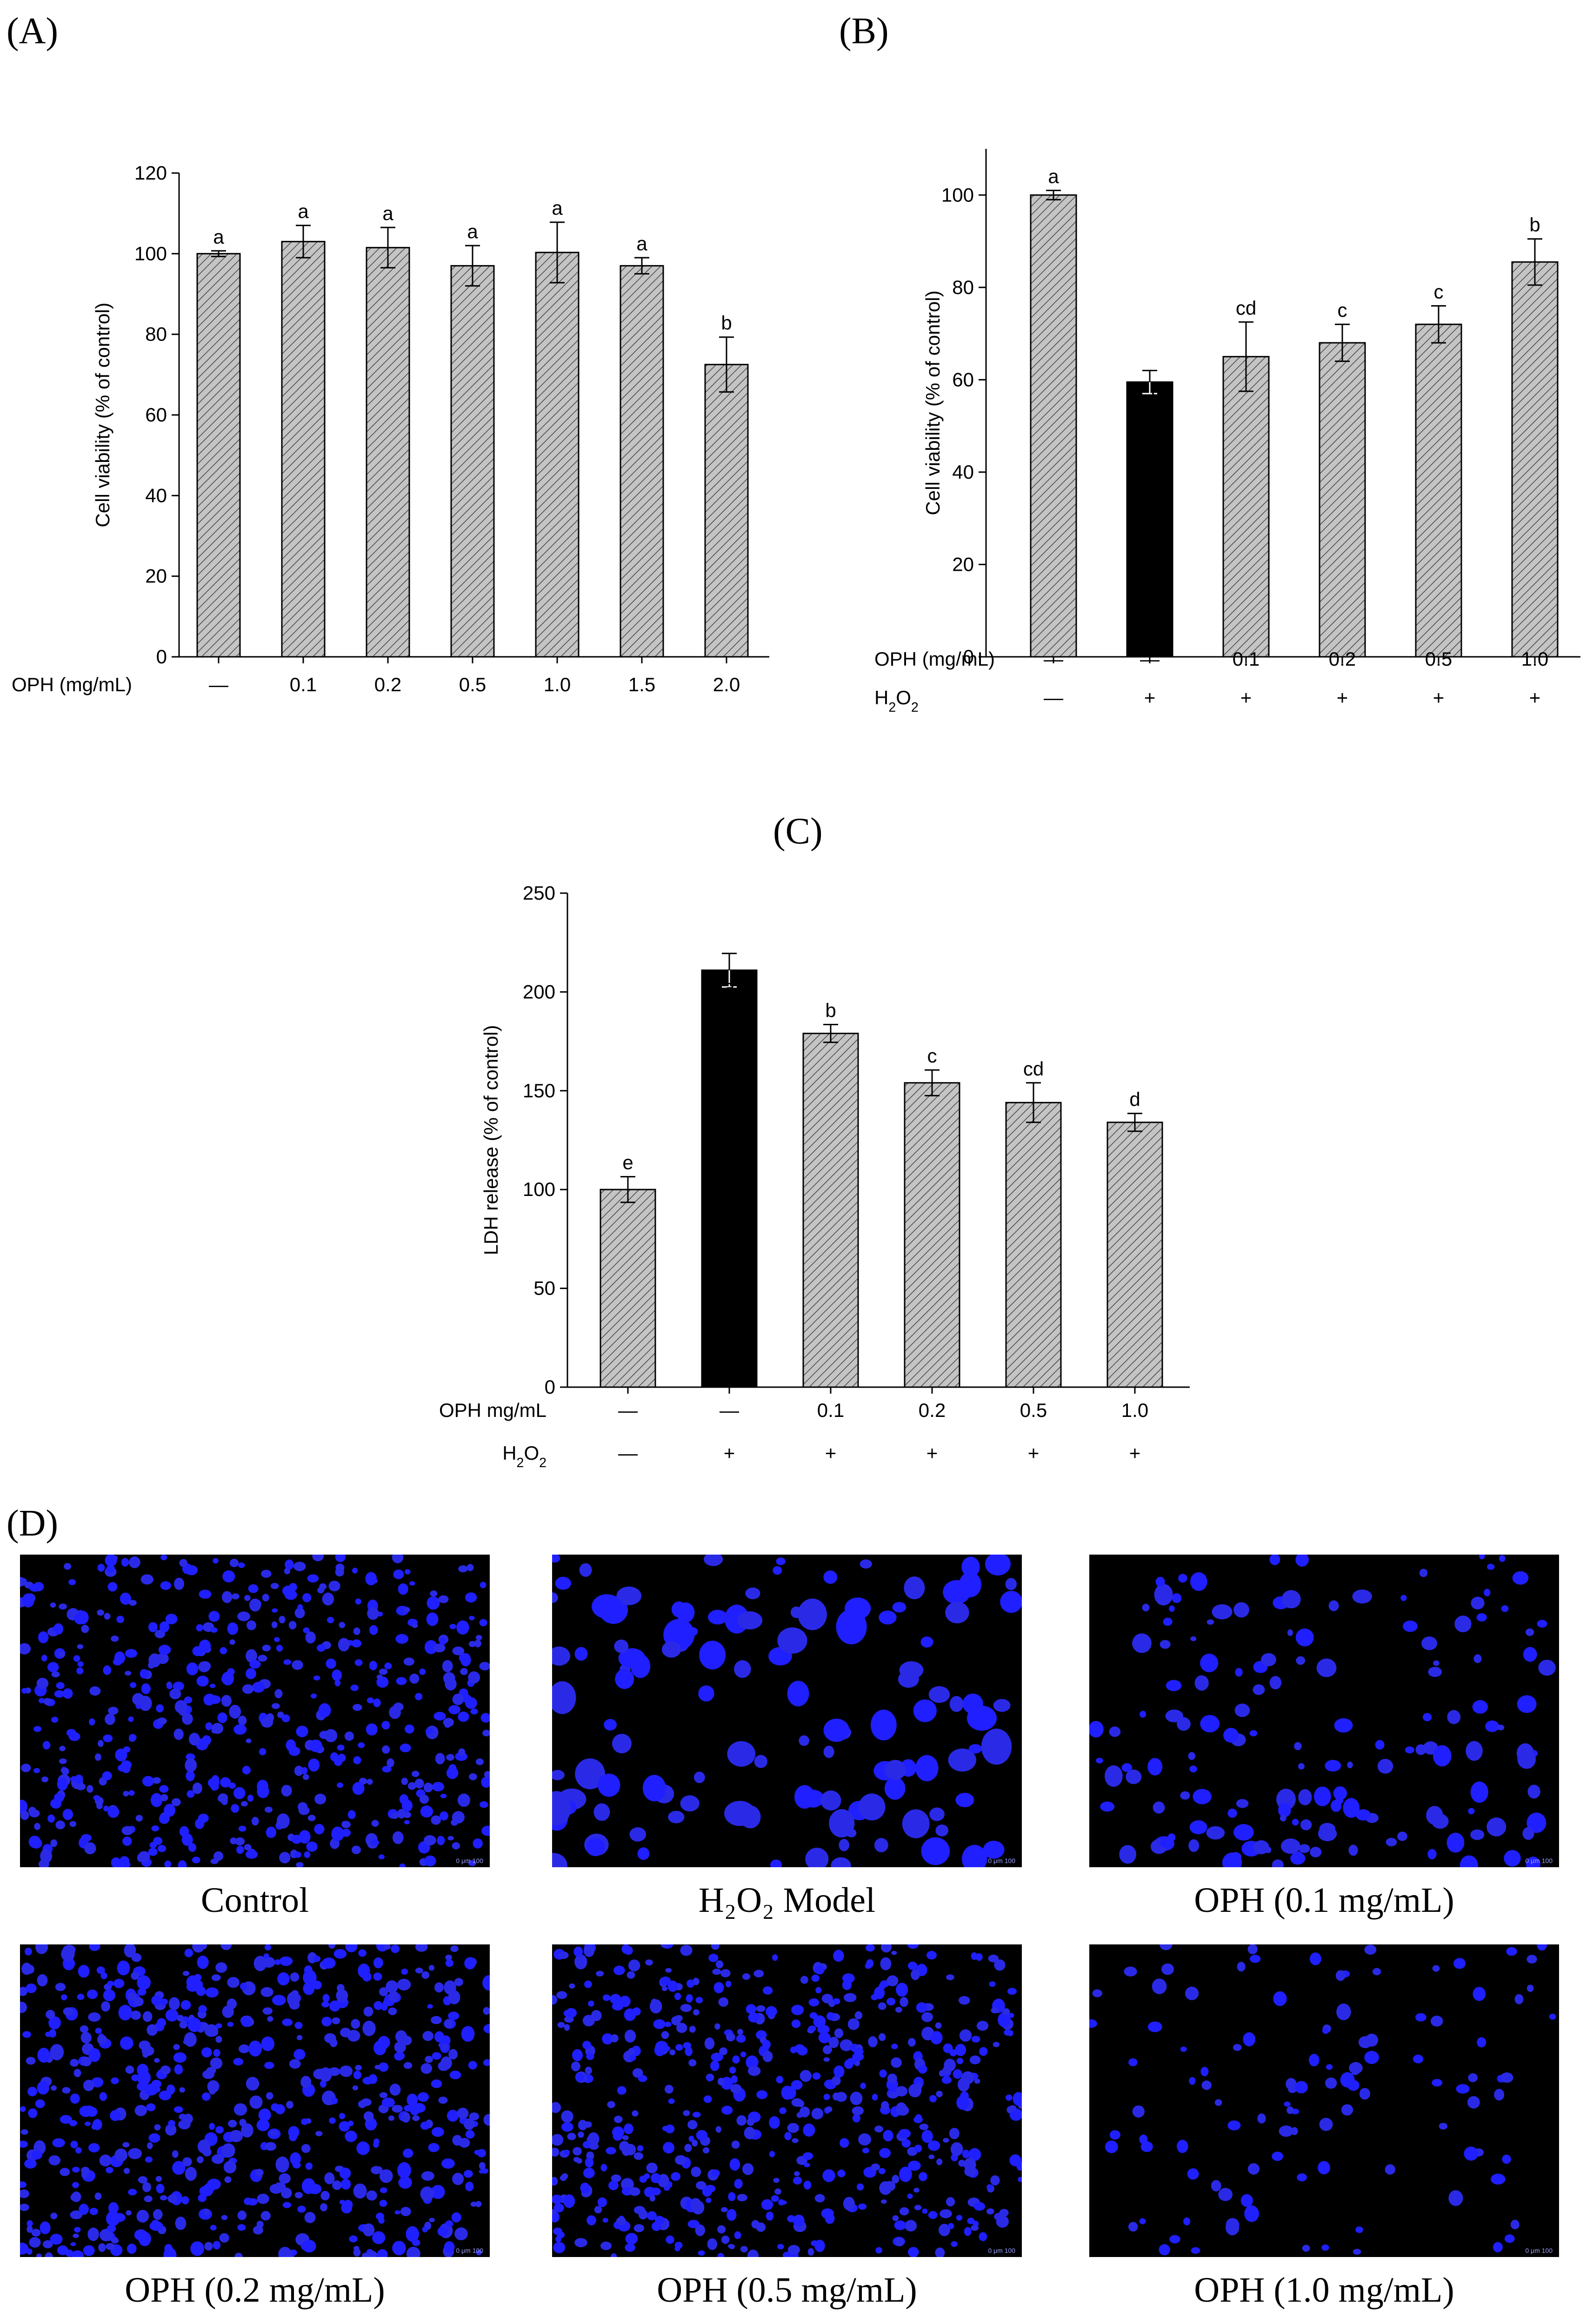 This screenshot has height=2324, width=1593. I want to click on caption-control: Control, so click(254, 1900).